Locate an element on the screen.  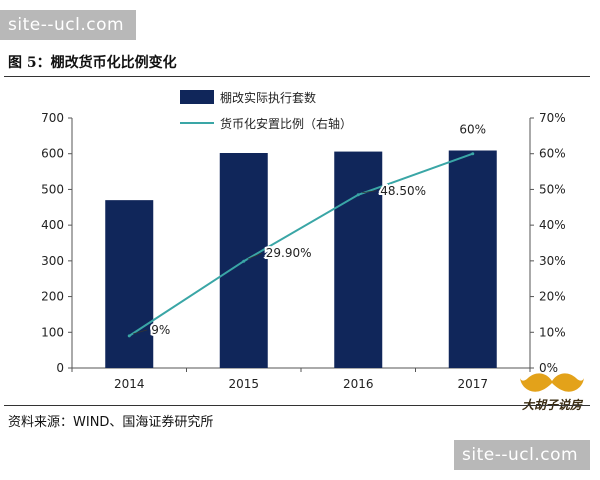
data-label: 60% is located at coordinates (472, 130).